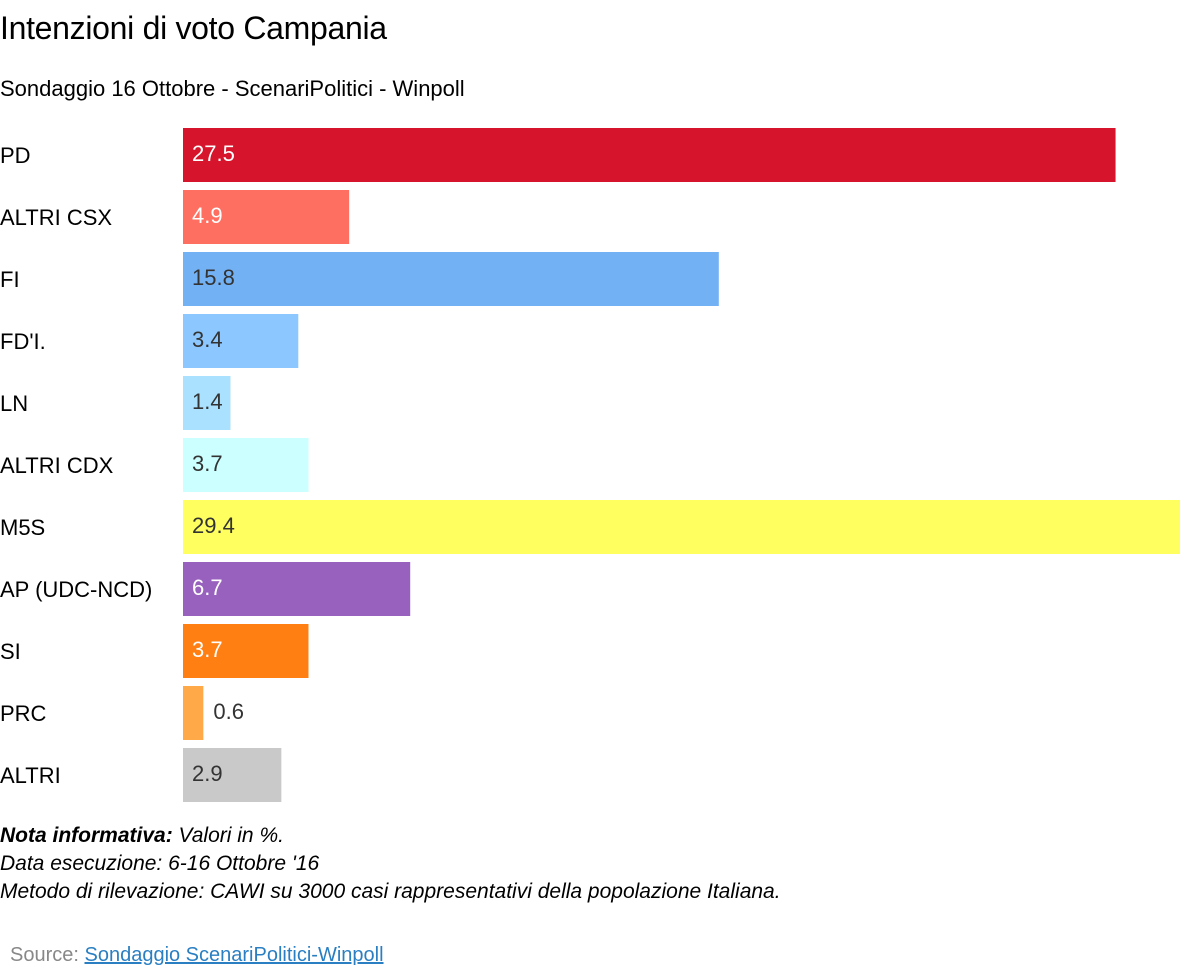 The height and width of the screenshot is (978, 1180). Describe the element at coordinates (47, 955) in the screenshot. I see `source-label: Source:` at that location.